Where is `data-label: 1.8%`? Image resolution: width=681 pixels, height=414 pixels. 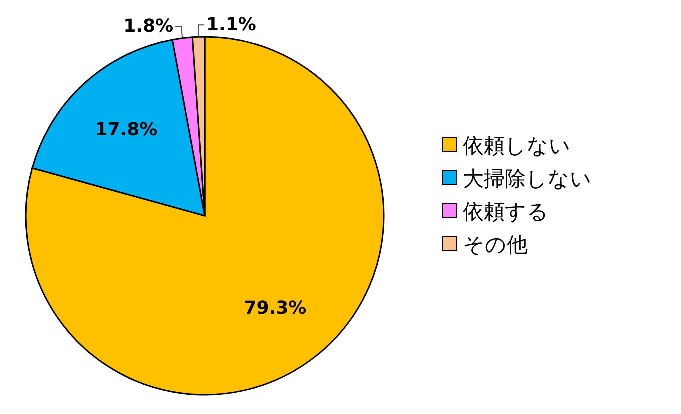
data-label: 1.8% is located at coordinates (149, 26).